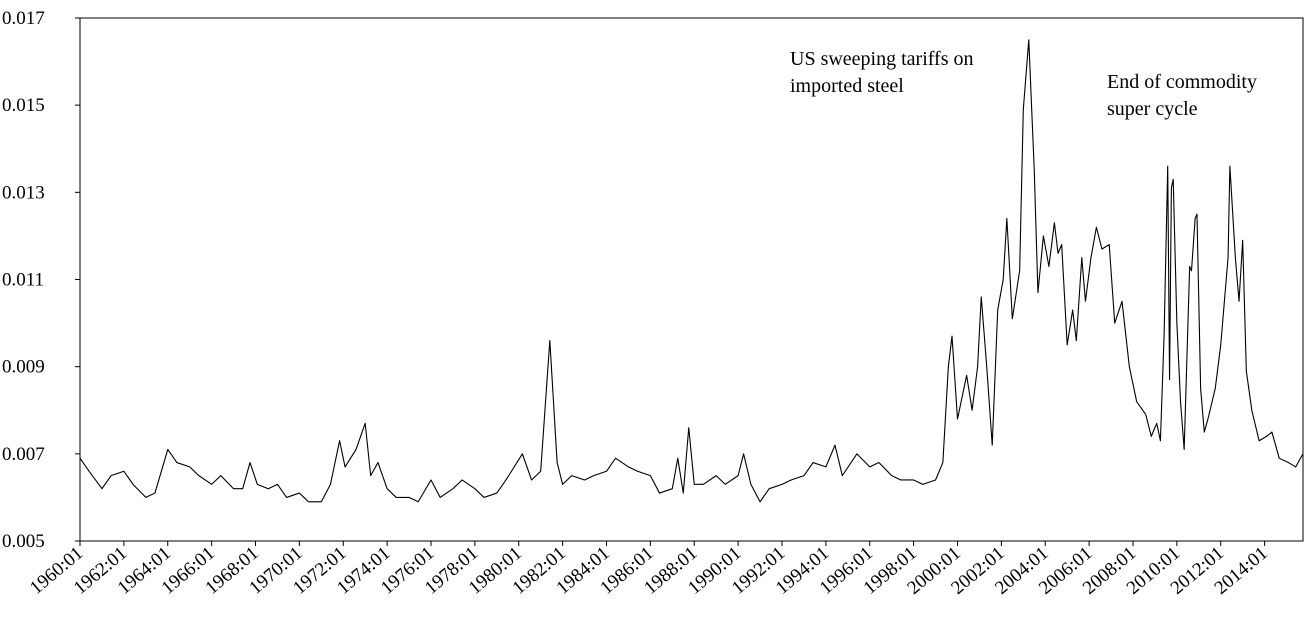  What do you see at coordinates (23, 454) in the screenshot?
I see `y-tick-label: 0.007` at bounding box center [23, 454].